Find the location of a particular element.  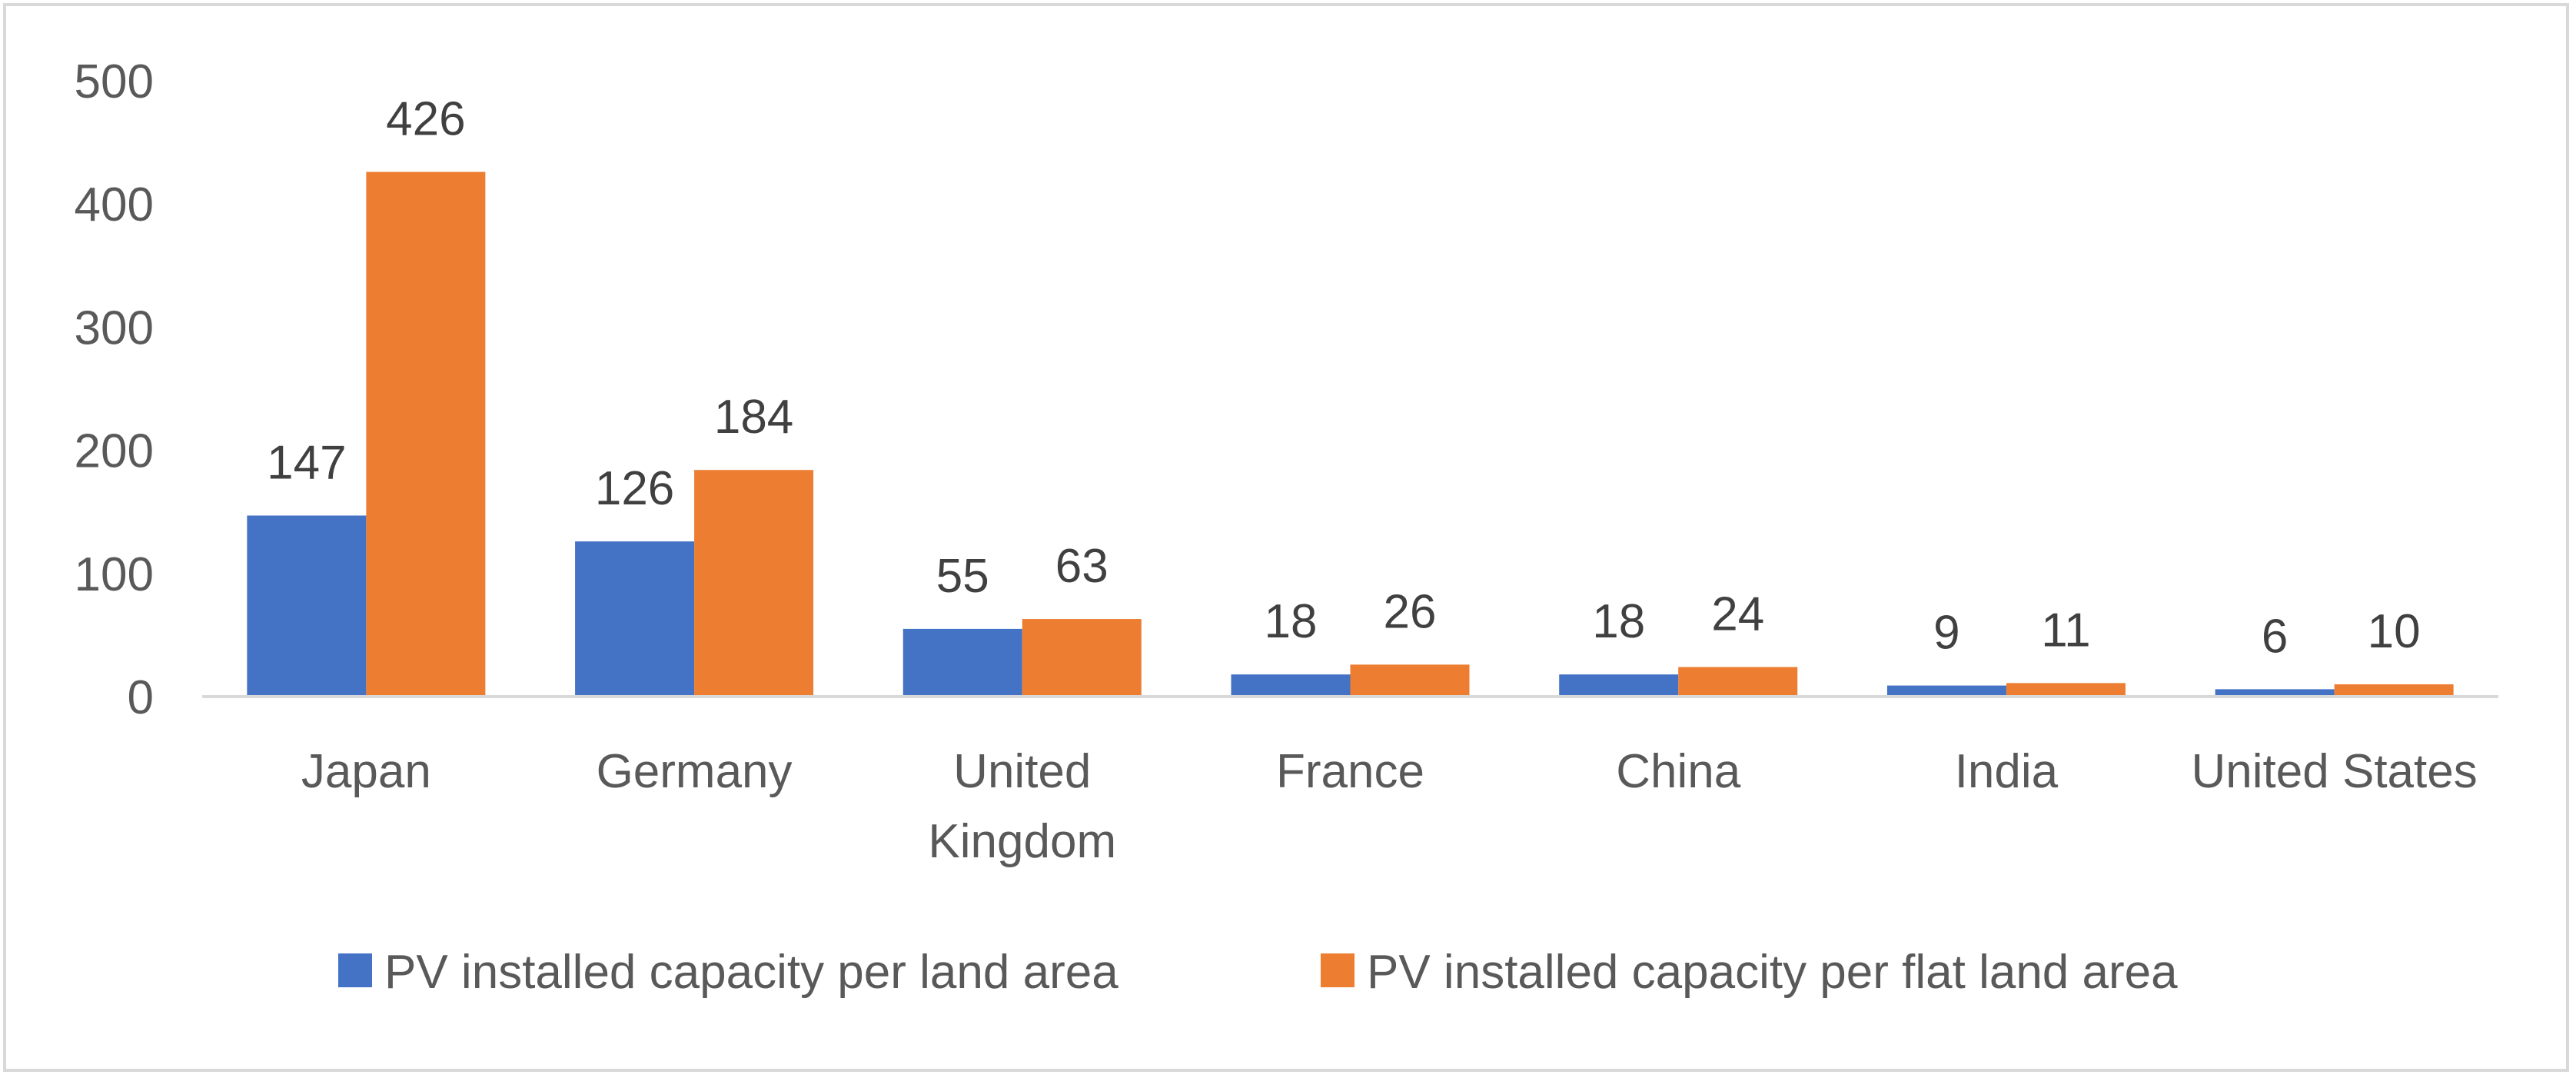

x-tick-label-6: United States is located at coordinates (2335, 771).